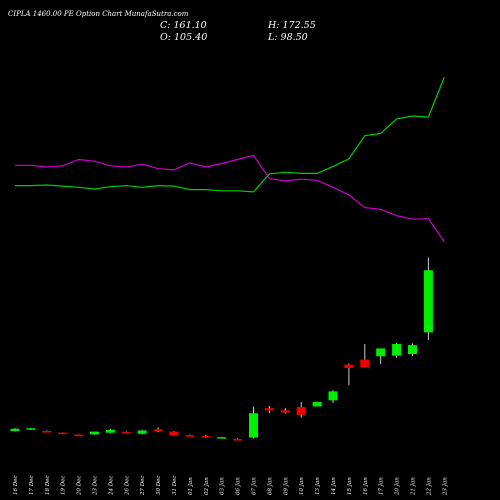 Image resolution: width=500 pixels, height=500 pixels. Describe the element at coordinates (207, 486) in the screenshot. I see `x-tick-label: 02 Jan` at that location.